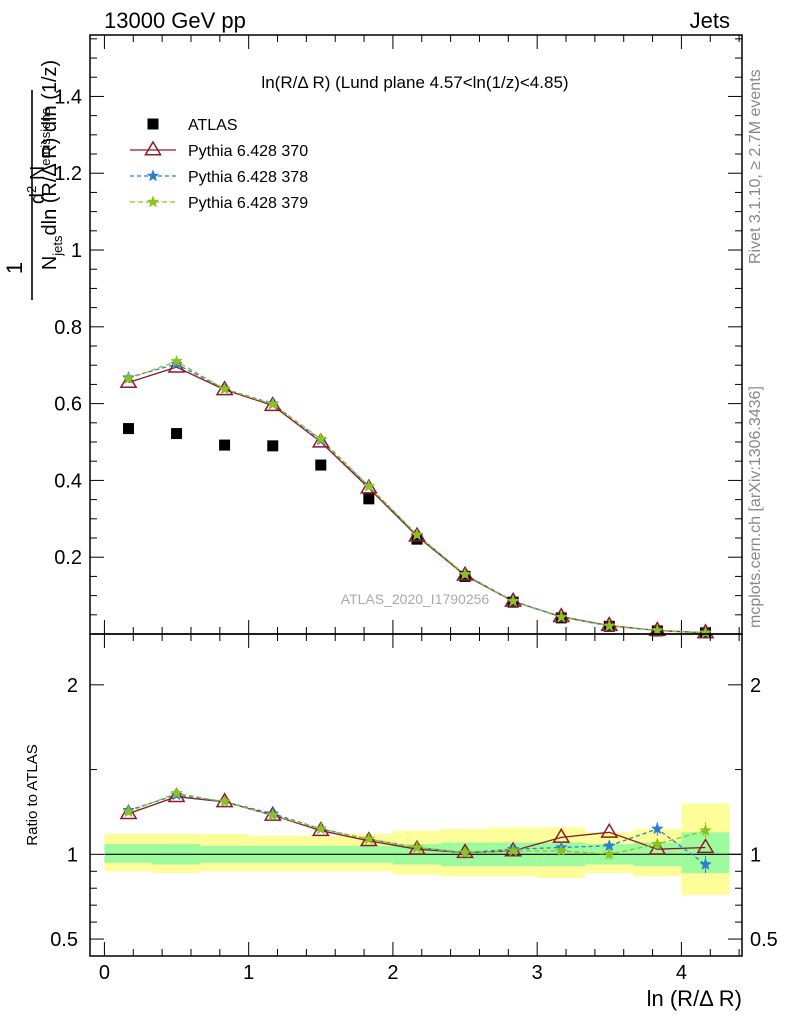 This screenshot has height=1024, width=786. Describe the element at coordinates (72, 855) in the screenshot. I see `ratio-y-tick-label: 1` at that location.